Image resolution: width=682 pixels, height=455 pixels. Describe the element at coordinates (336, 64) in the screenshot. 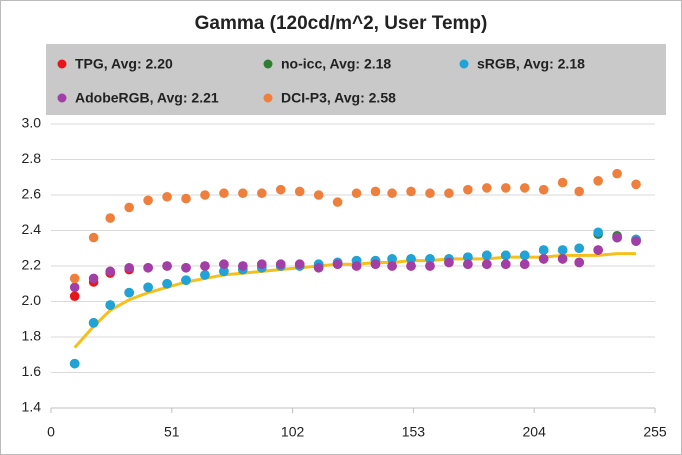

I see `legend-label: no-icc, Avg: 2.18` at that location.